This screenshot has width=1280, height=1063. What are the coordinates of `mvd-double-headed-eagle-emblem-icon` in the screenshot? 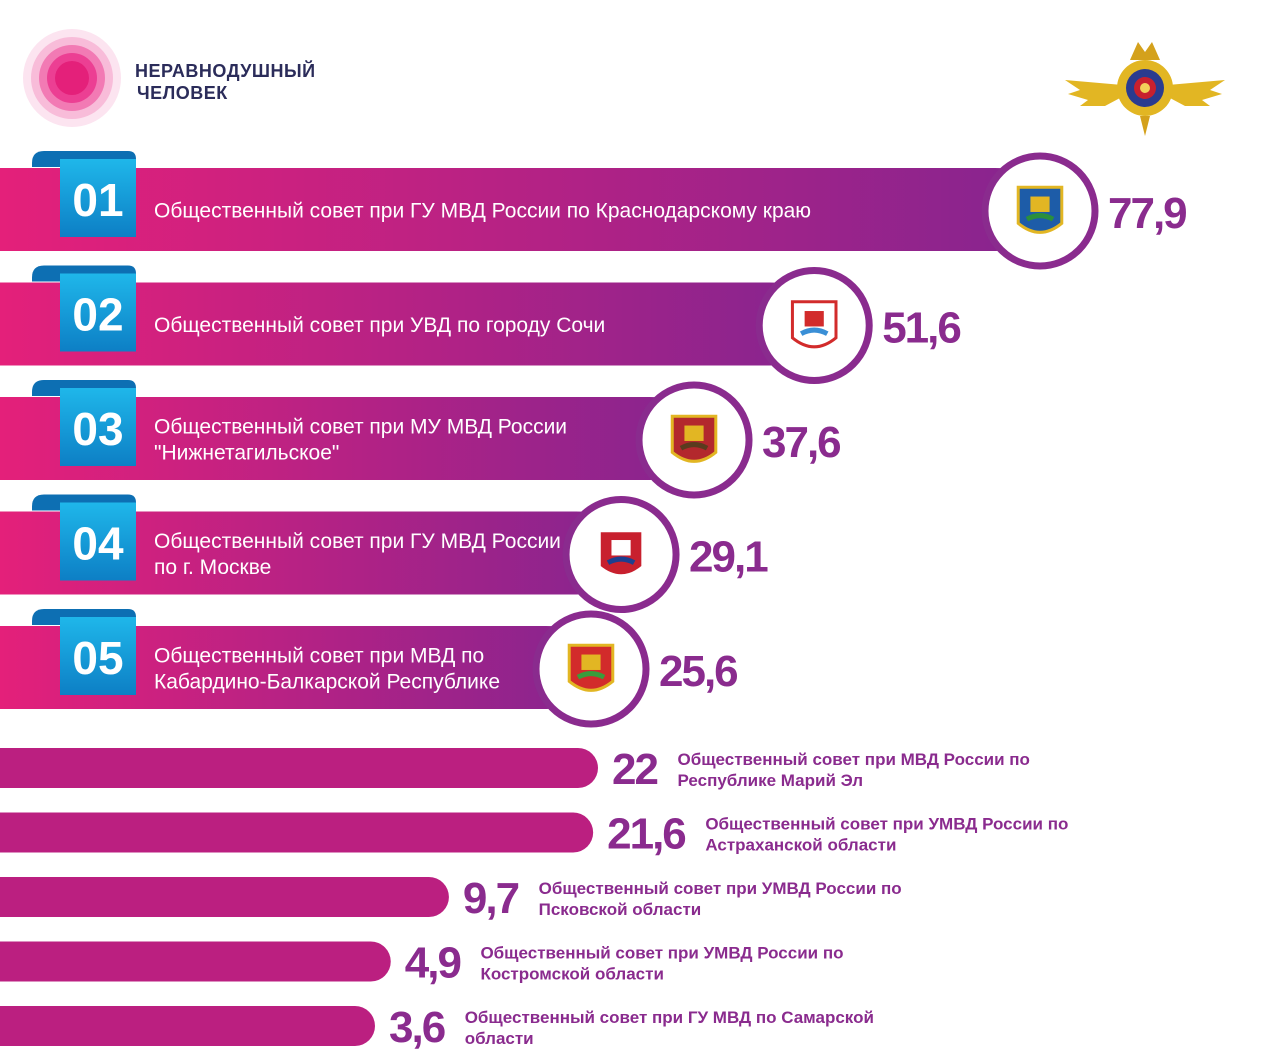 It's located at (1145, 89).